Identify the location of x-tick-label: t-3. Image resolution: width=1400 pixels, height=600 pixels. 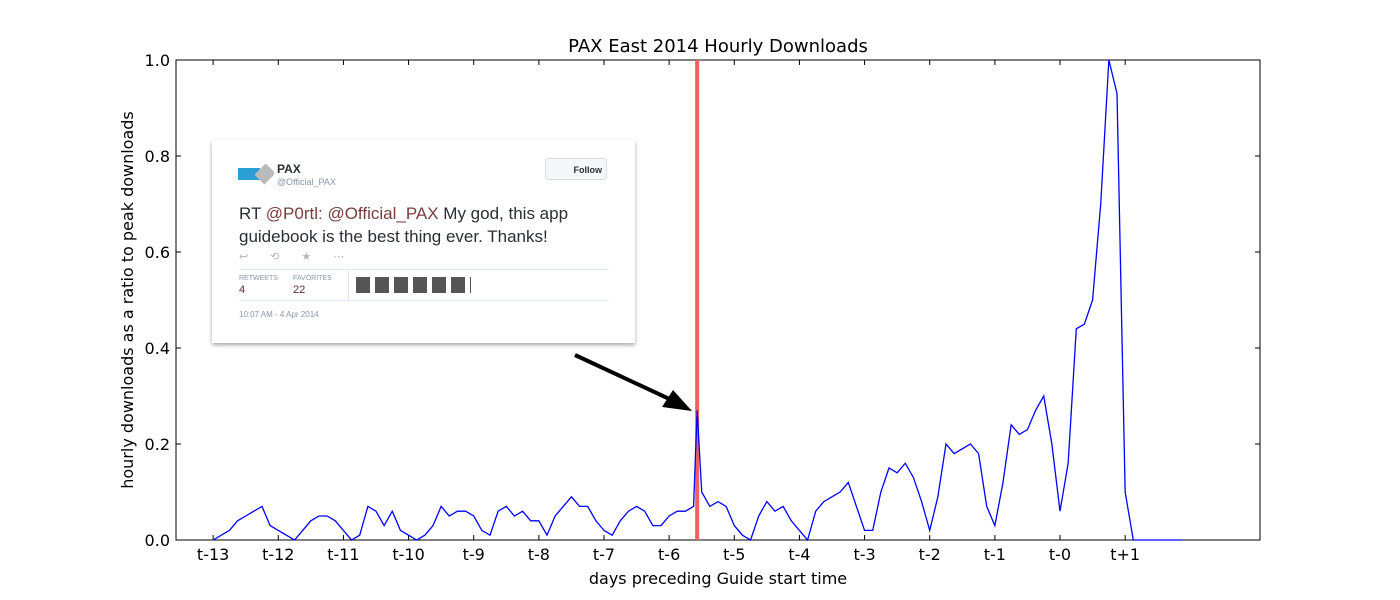
(864, 554).